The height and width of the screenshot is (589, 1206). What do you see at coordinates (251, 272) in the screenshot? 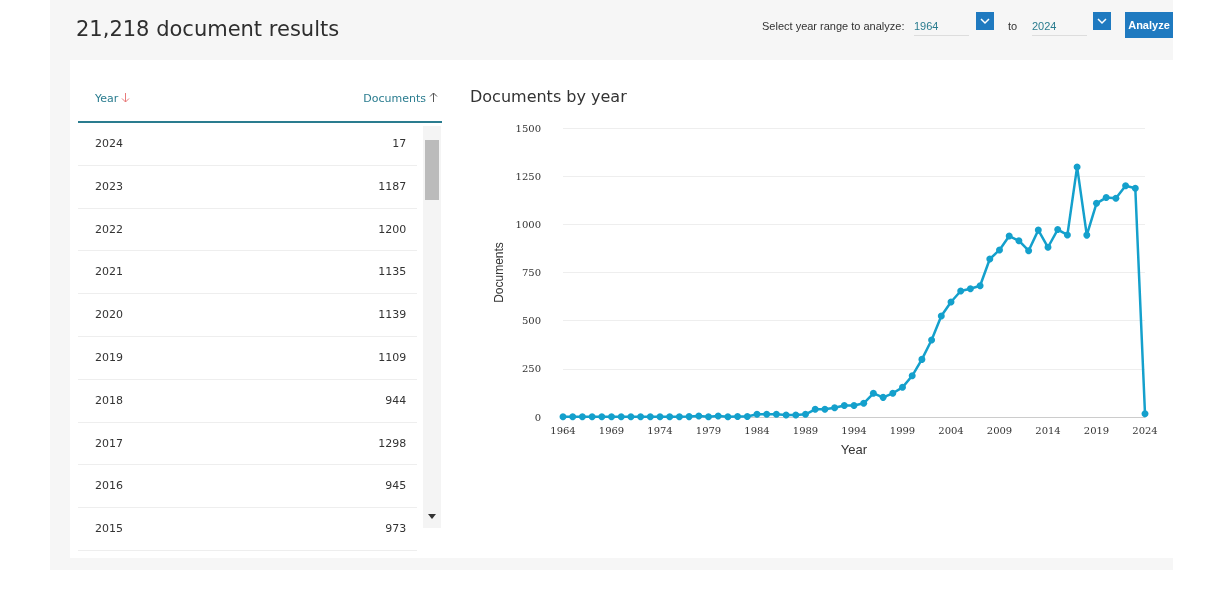
I see `text: 2021 1135` at bounding box center [251, 272].